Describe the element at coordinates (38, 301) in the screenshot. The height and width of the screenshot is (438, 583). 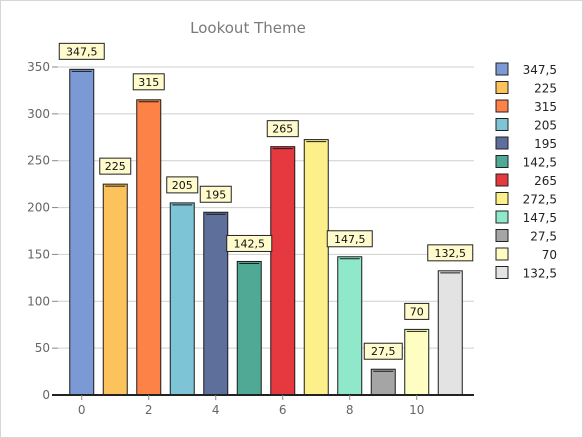
I see `y-tick-label: 100` at that location.